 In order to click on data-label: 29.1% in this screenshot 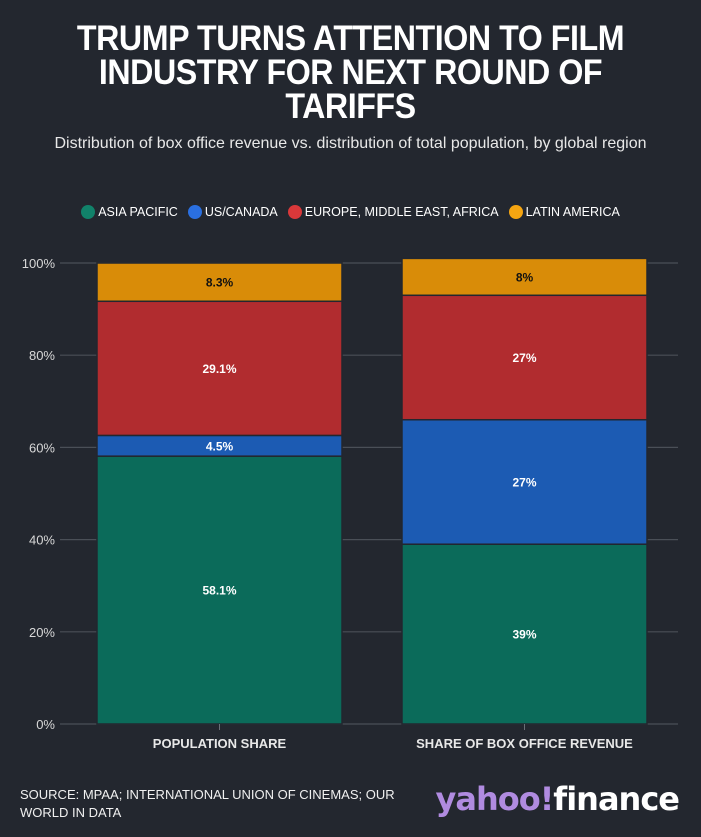, I will do `click(219, 369)`.